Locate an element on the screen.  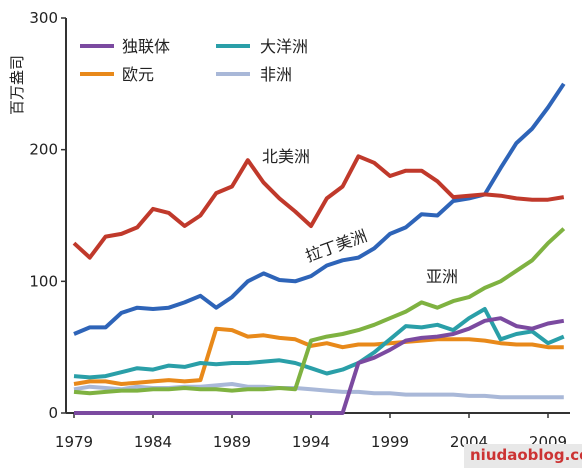
y-tick-label-1: 100 is located at coordinates (43, 281).